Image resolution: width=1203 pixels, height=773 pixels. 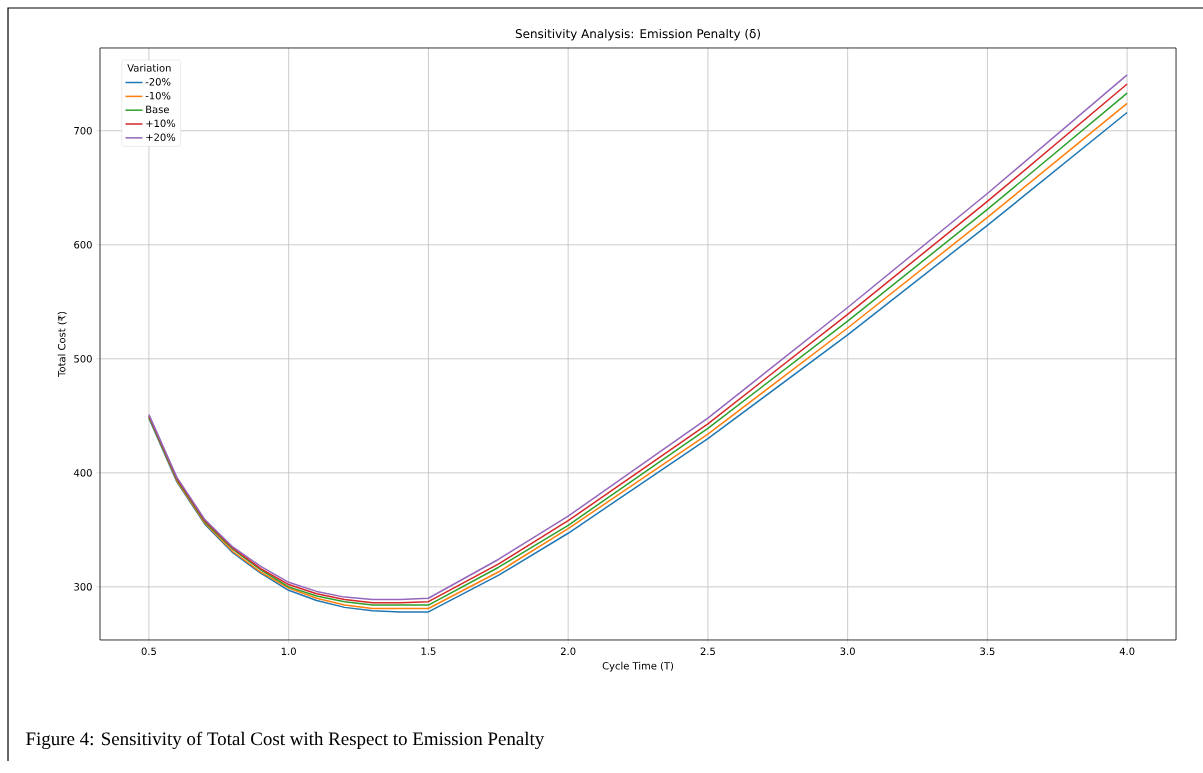 What do you see at coordinates (428, 651) in the screenshot?
I see `x-tick-label: 1.5` at bounding box center [428, 651].